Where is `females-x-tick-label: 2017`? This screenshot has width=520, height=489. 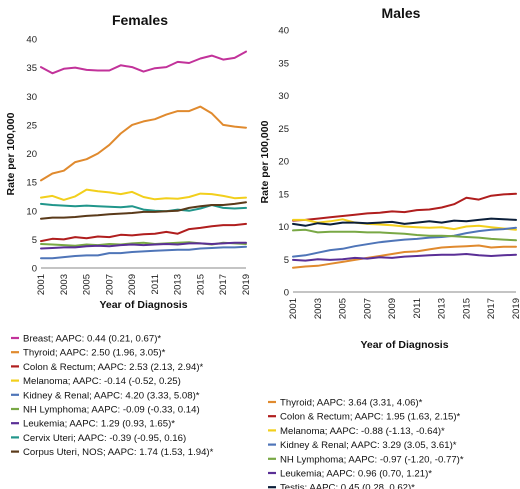
females-x-tick-label: 2017 is located at coordinates (223, 284).